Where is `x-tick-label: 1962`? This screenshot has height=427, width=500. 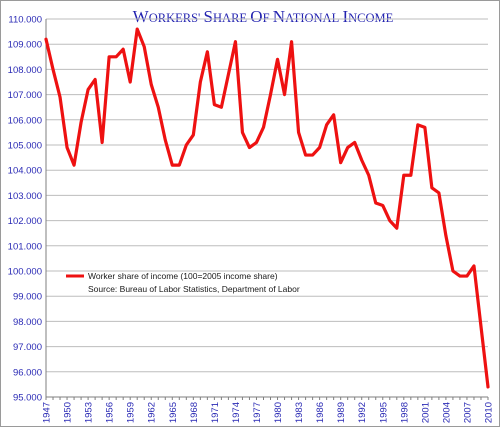 x-tick-label: 1962 is located at coordinates (152, 412).